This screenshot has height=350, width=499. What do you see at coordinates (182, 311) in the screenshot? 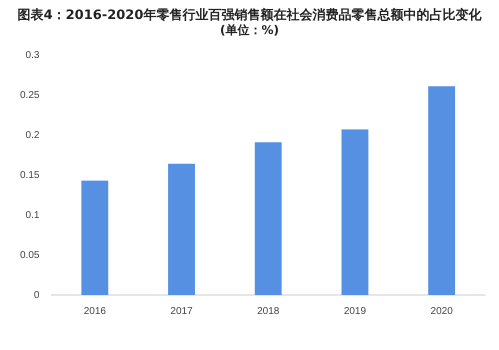
I see `x-tick-label: 2017` at bounding box center [182, 311].